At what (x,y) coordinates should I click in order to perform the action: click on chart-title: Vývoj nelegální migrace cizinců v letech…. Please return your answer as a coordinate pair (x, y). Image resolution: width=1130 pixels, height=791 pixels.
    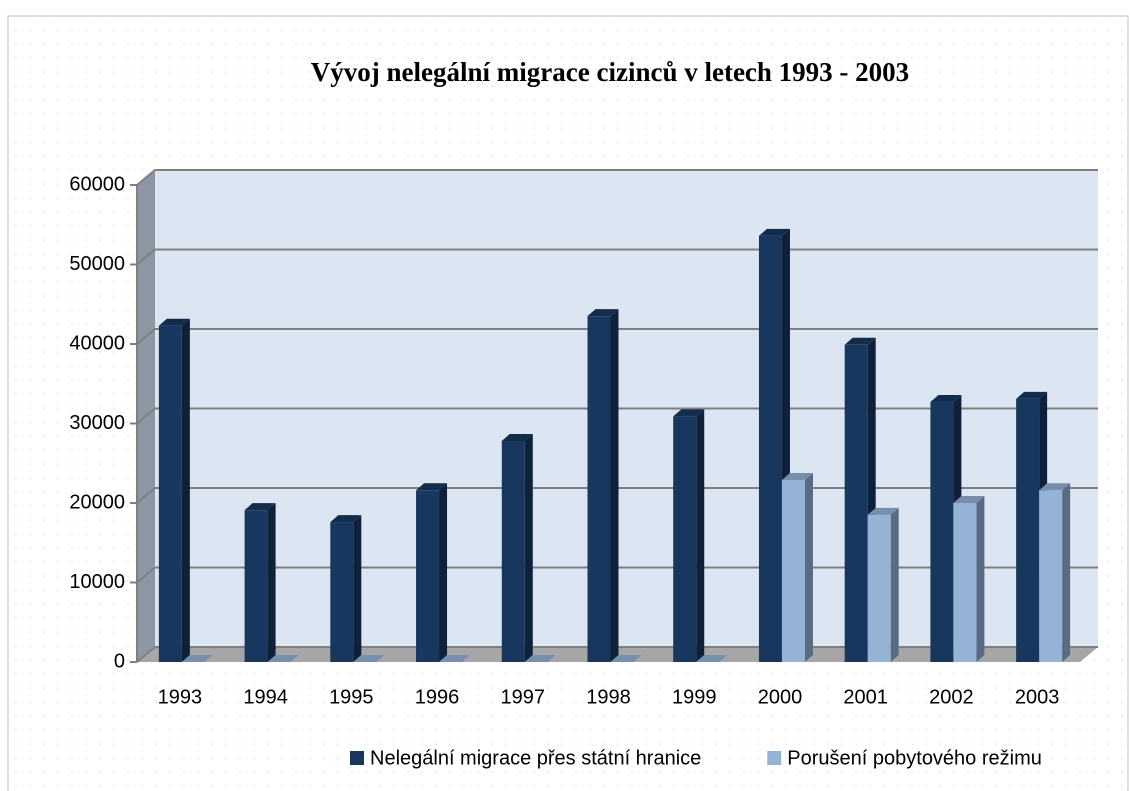
    Looking at the image, I should click on (610, 72).